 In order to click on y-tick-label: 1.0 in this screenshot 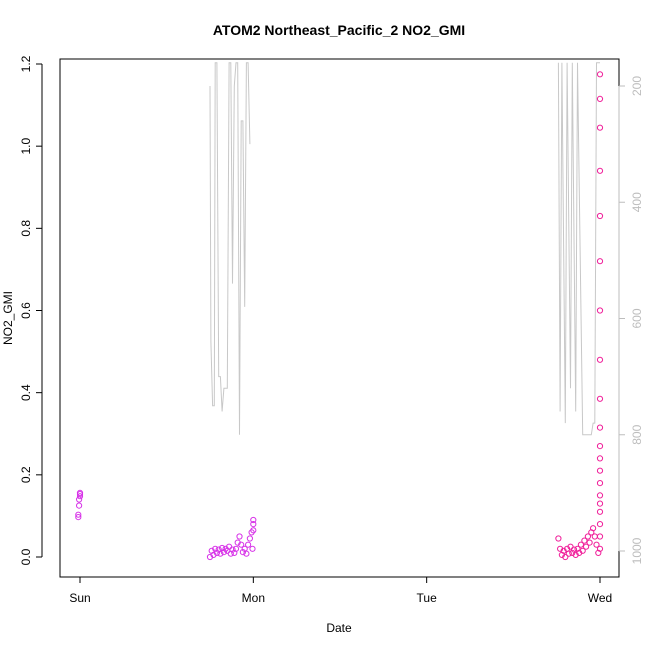, I will do `click(26, 146)`.